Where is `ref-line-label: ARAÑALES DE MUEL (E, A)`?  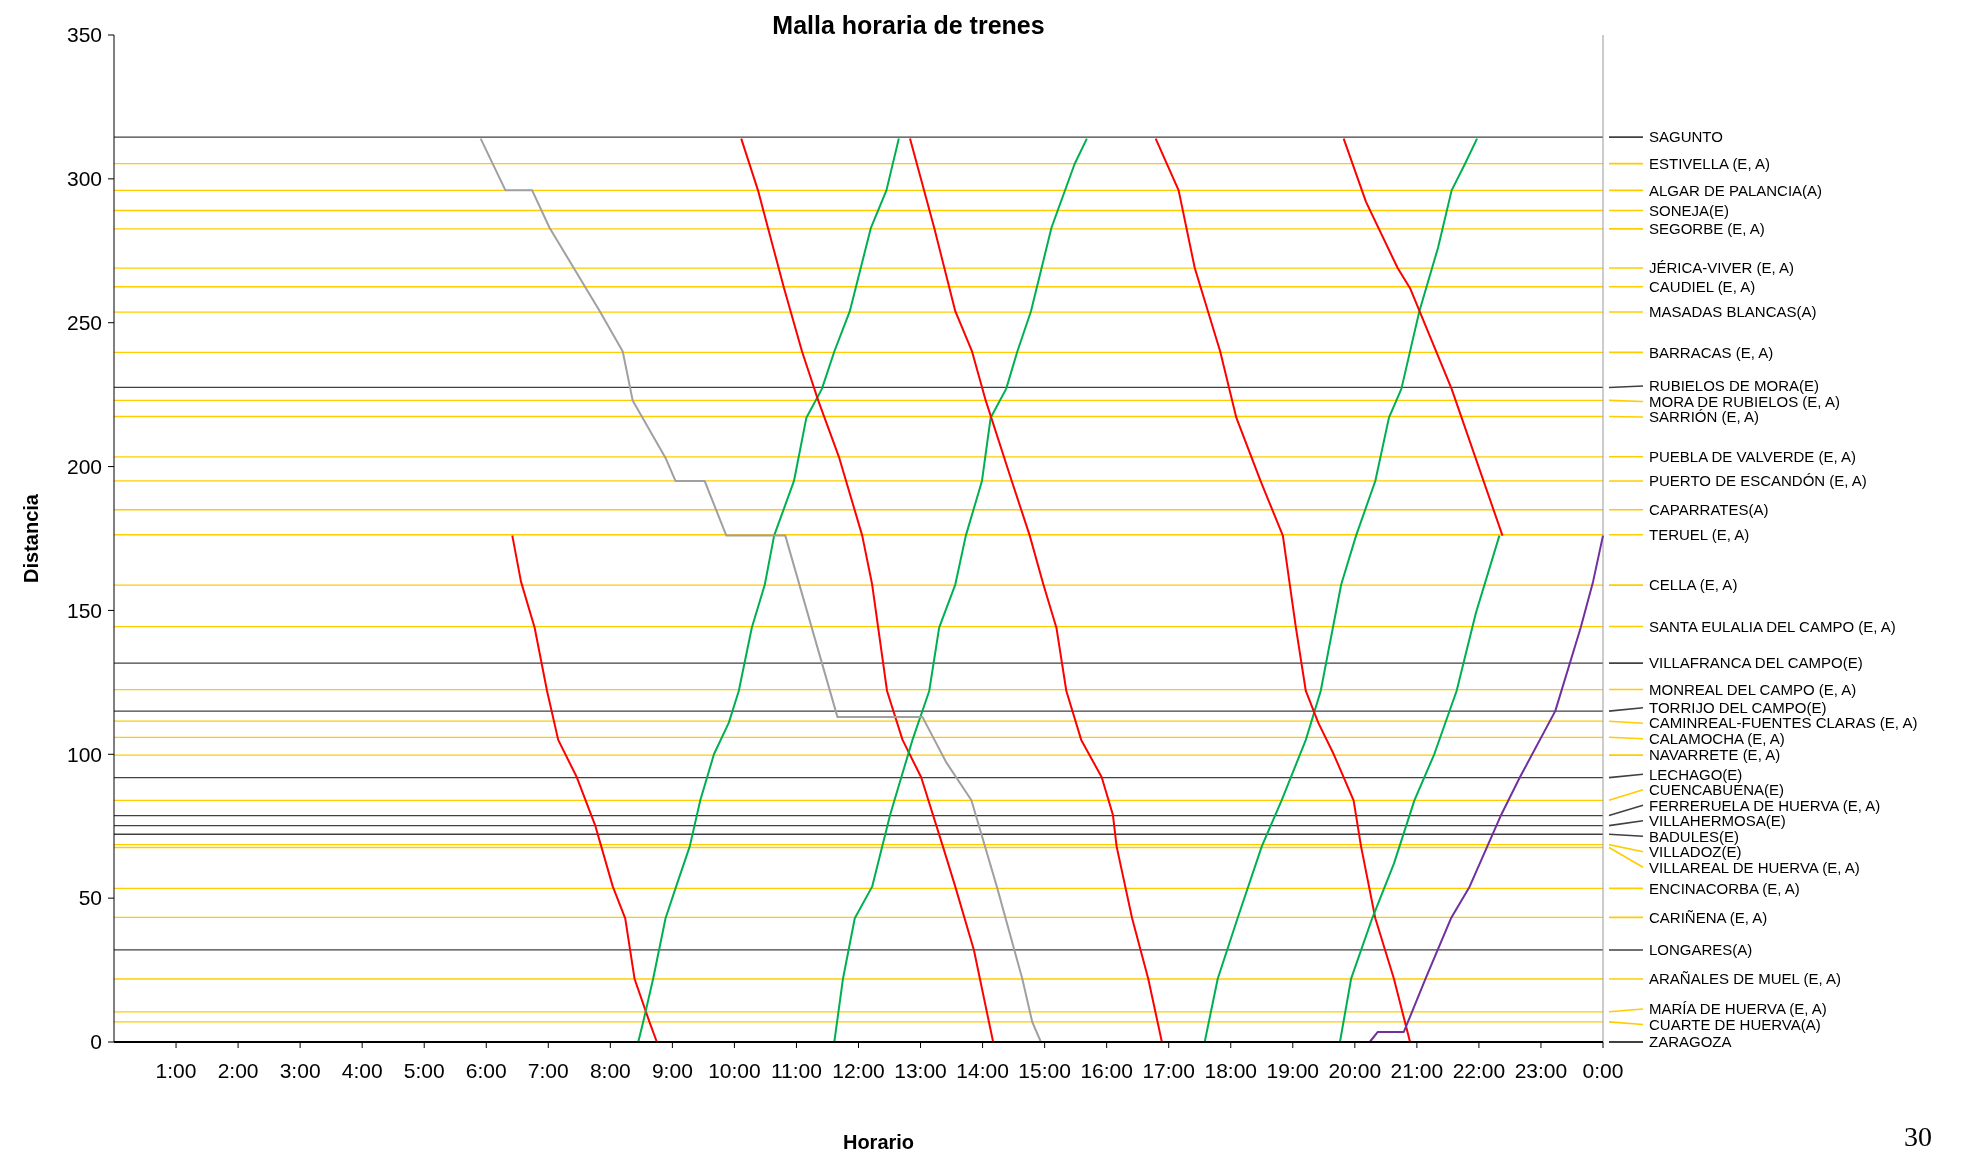 ref-line-label: ARAÑALES DE MUEL (E, A) is located at coordinates (1745, 979).